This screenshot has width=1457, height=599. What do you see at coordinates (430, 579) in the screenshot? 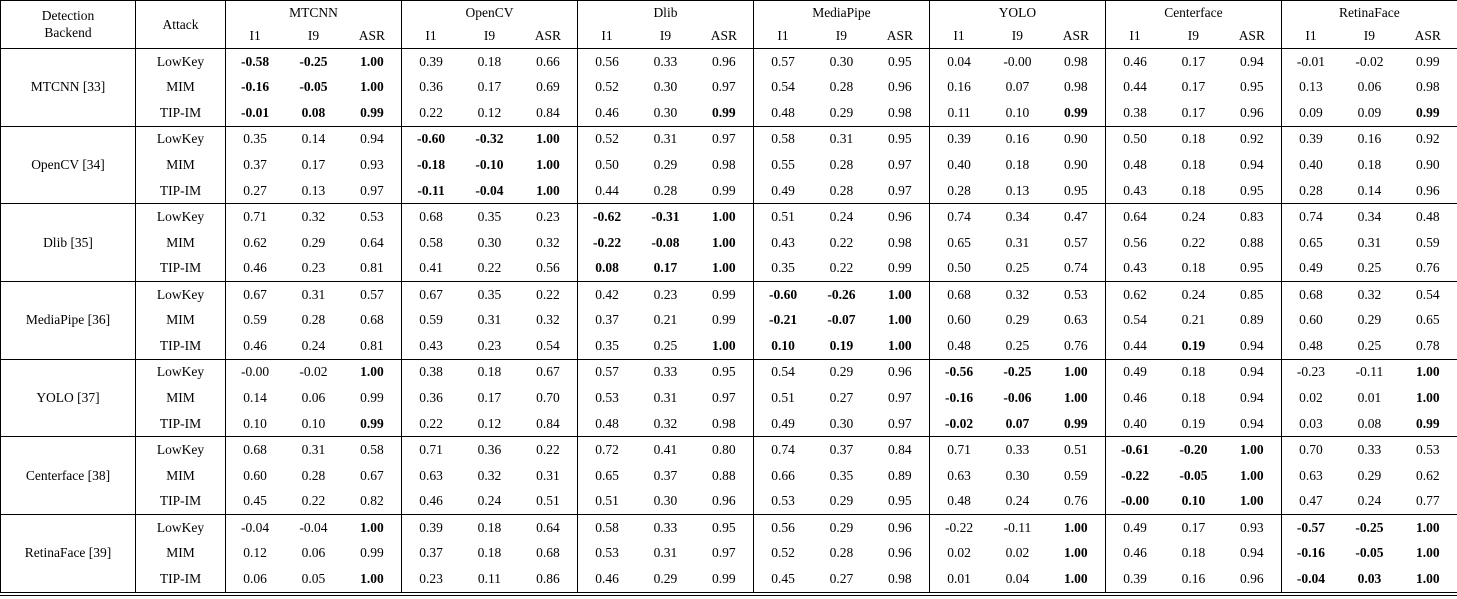
I see `data-cell: 0.23` at bounding box center [430, 579].